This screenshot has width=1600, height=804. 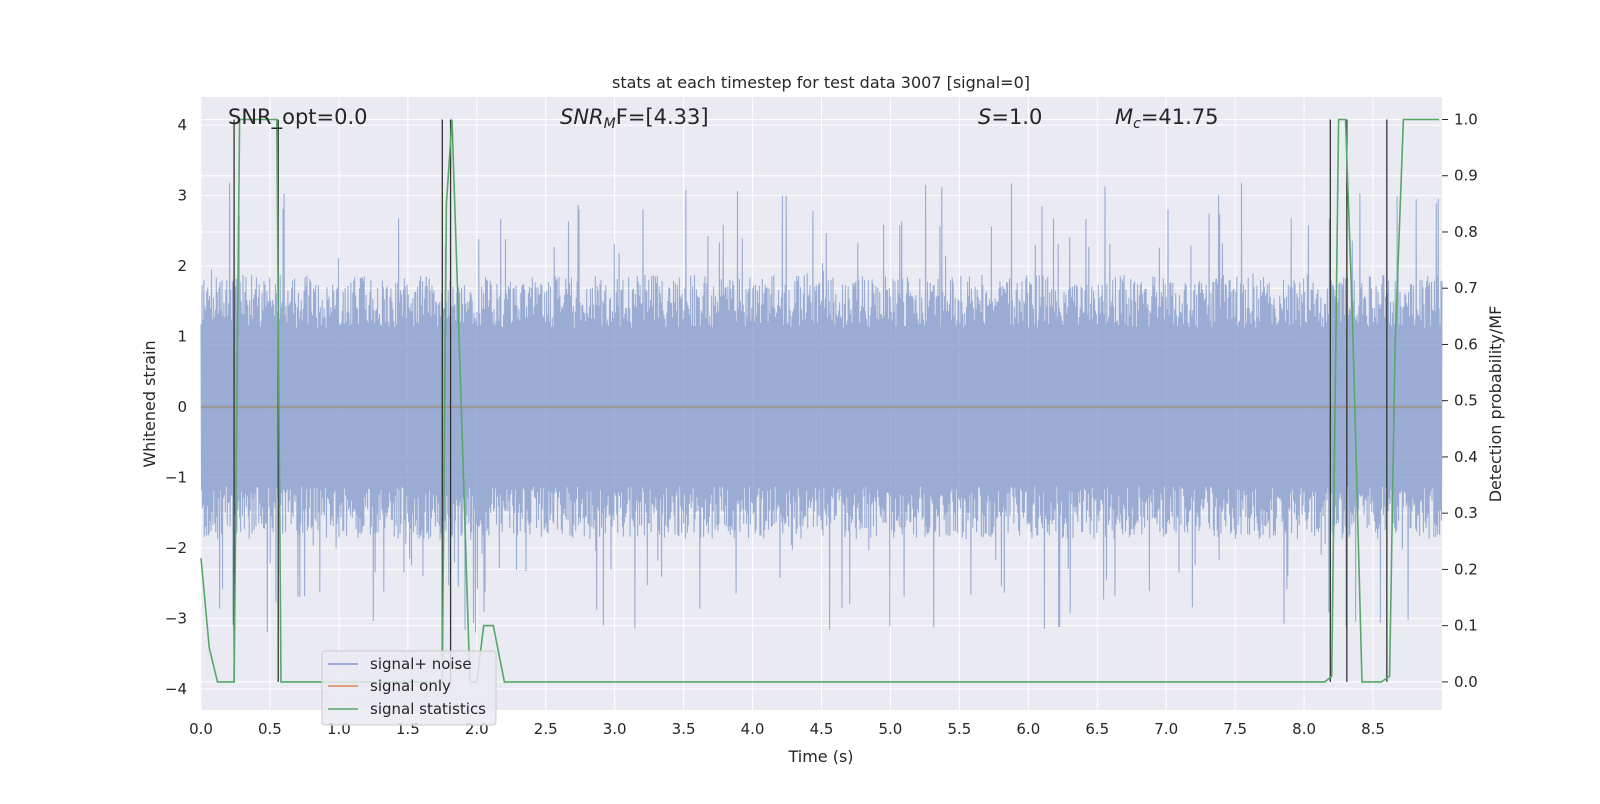 I want to click on x-tick-label: 4.5, so click(x=822, y=729).